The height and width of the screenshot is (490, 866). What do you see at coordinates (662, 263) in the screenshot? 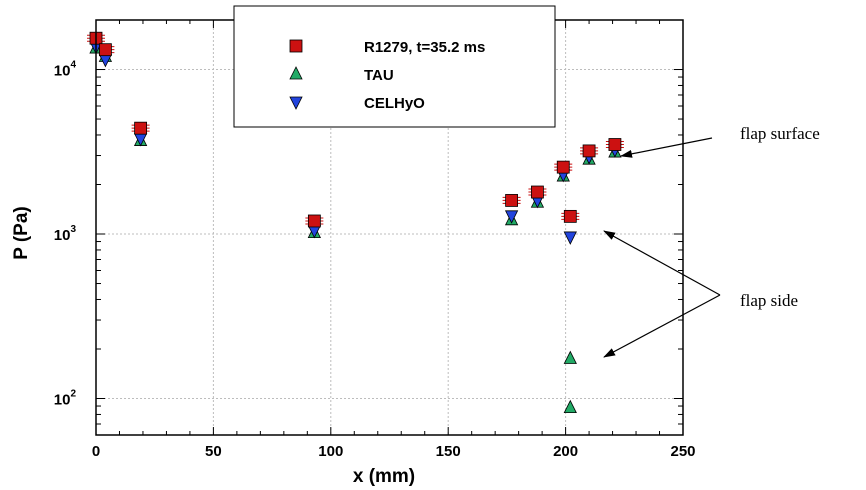
I see `arrow-flap-side-upper` at bounding box center [662, 263].